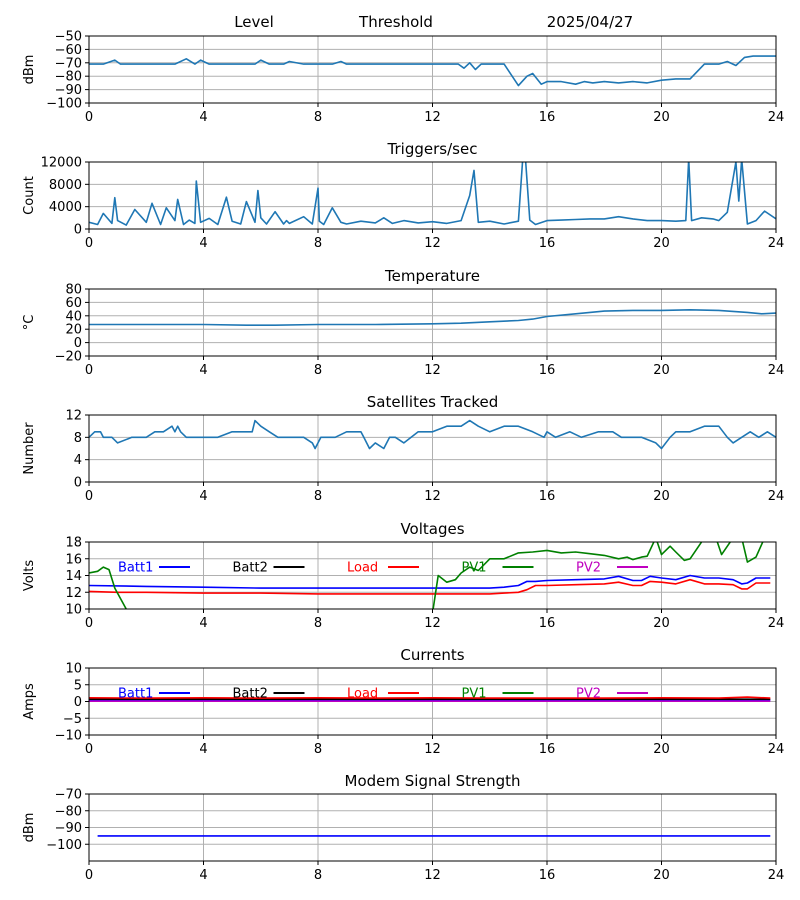 Image resolution: width=800 pixels, height=900 pixels. I want to click on level-chart: 0 4 8 12 16 20 24 −100−90−80−70−60−50 dBm, so click(403, 78).